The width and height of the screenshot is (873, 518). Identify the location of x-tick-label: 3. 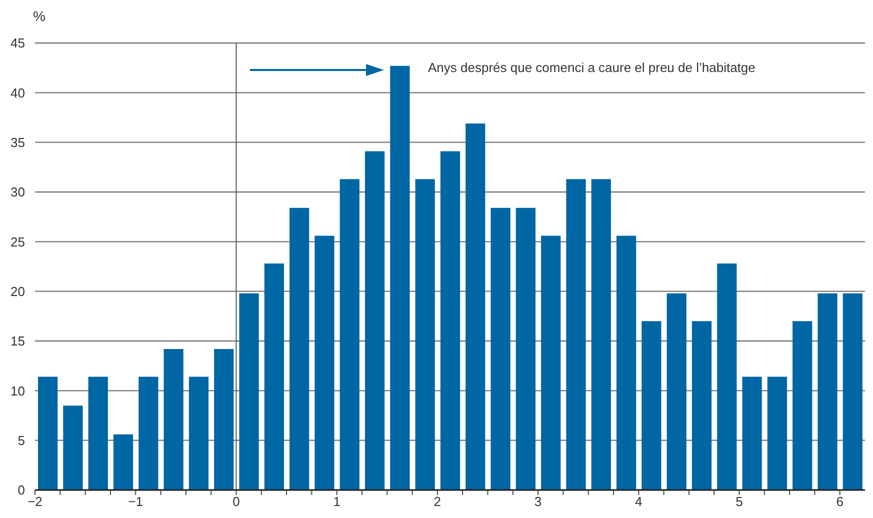
(538, 502).